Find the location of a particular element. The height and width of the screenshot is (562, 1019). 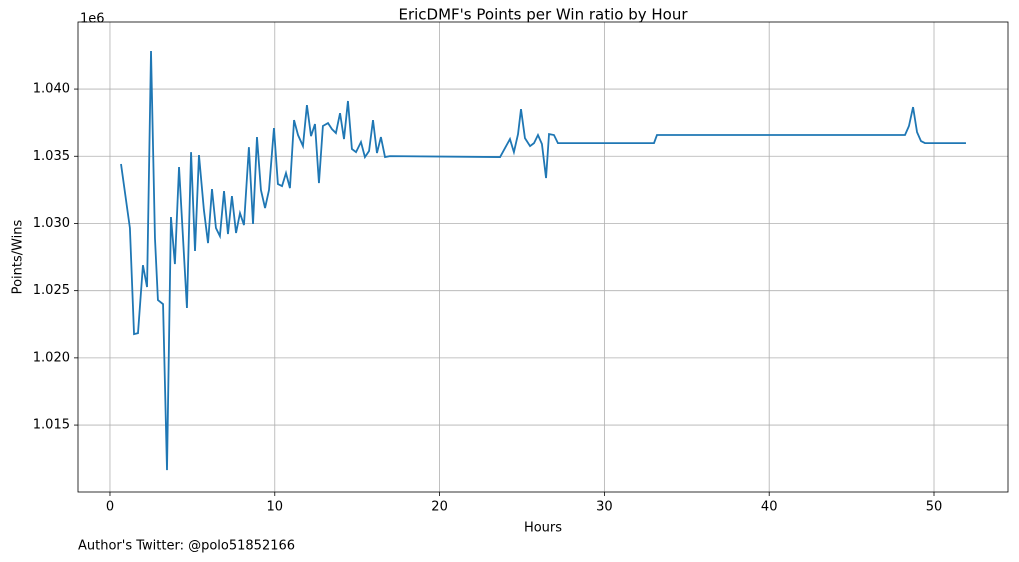

y-tick-label: 1.035 is located at coordinates (51, 156).